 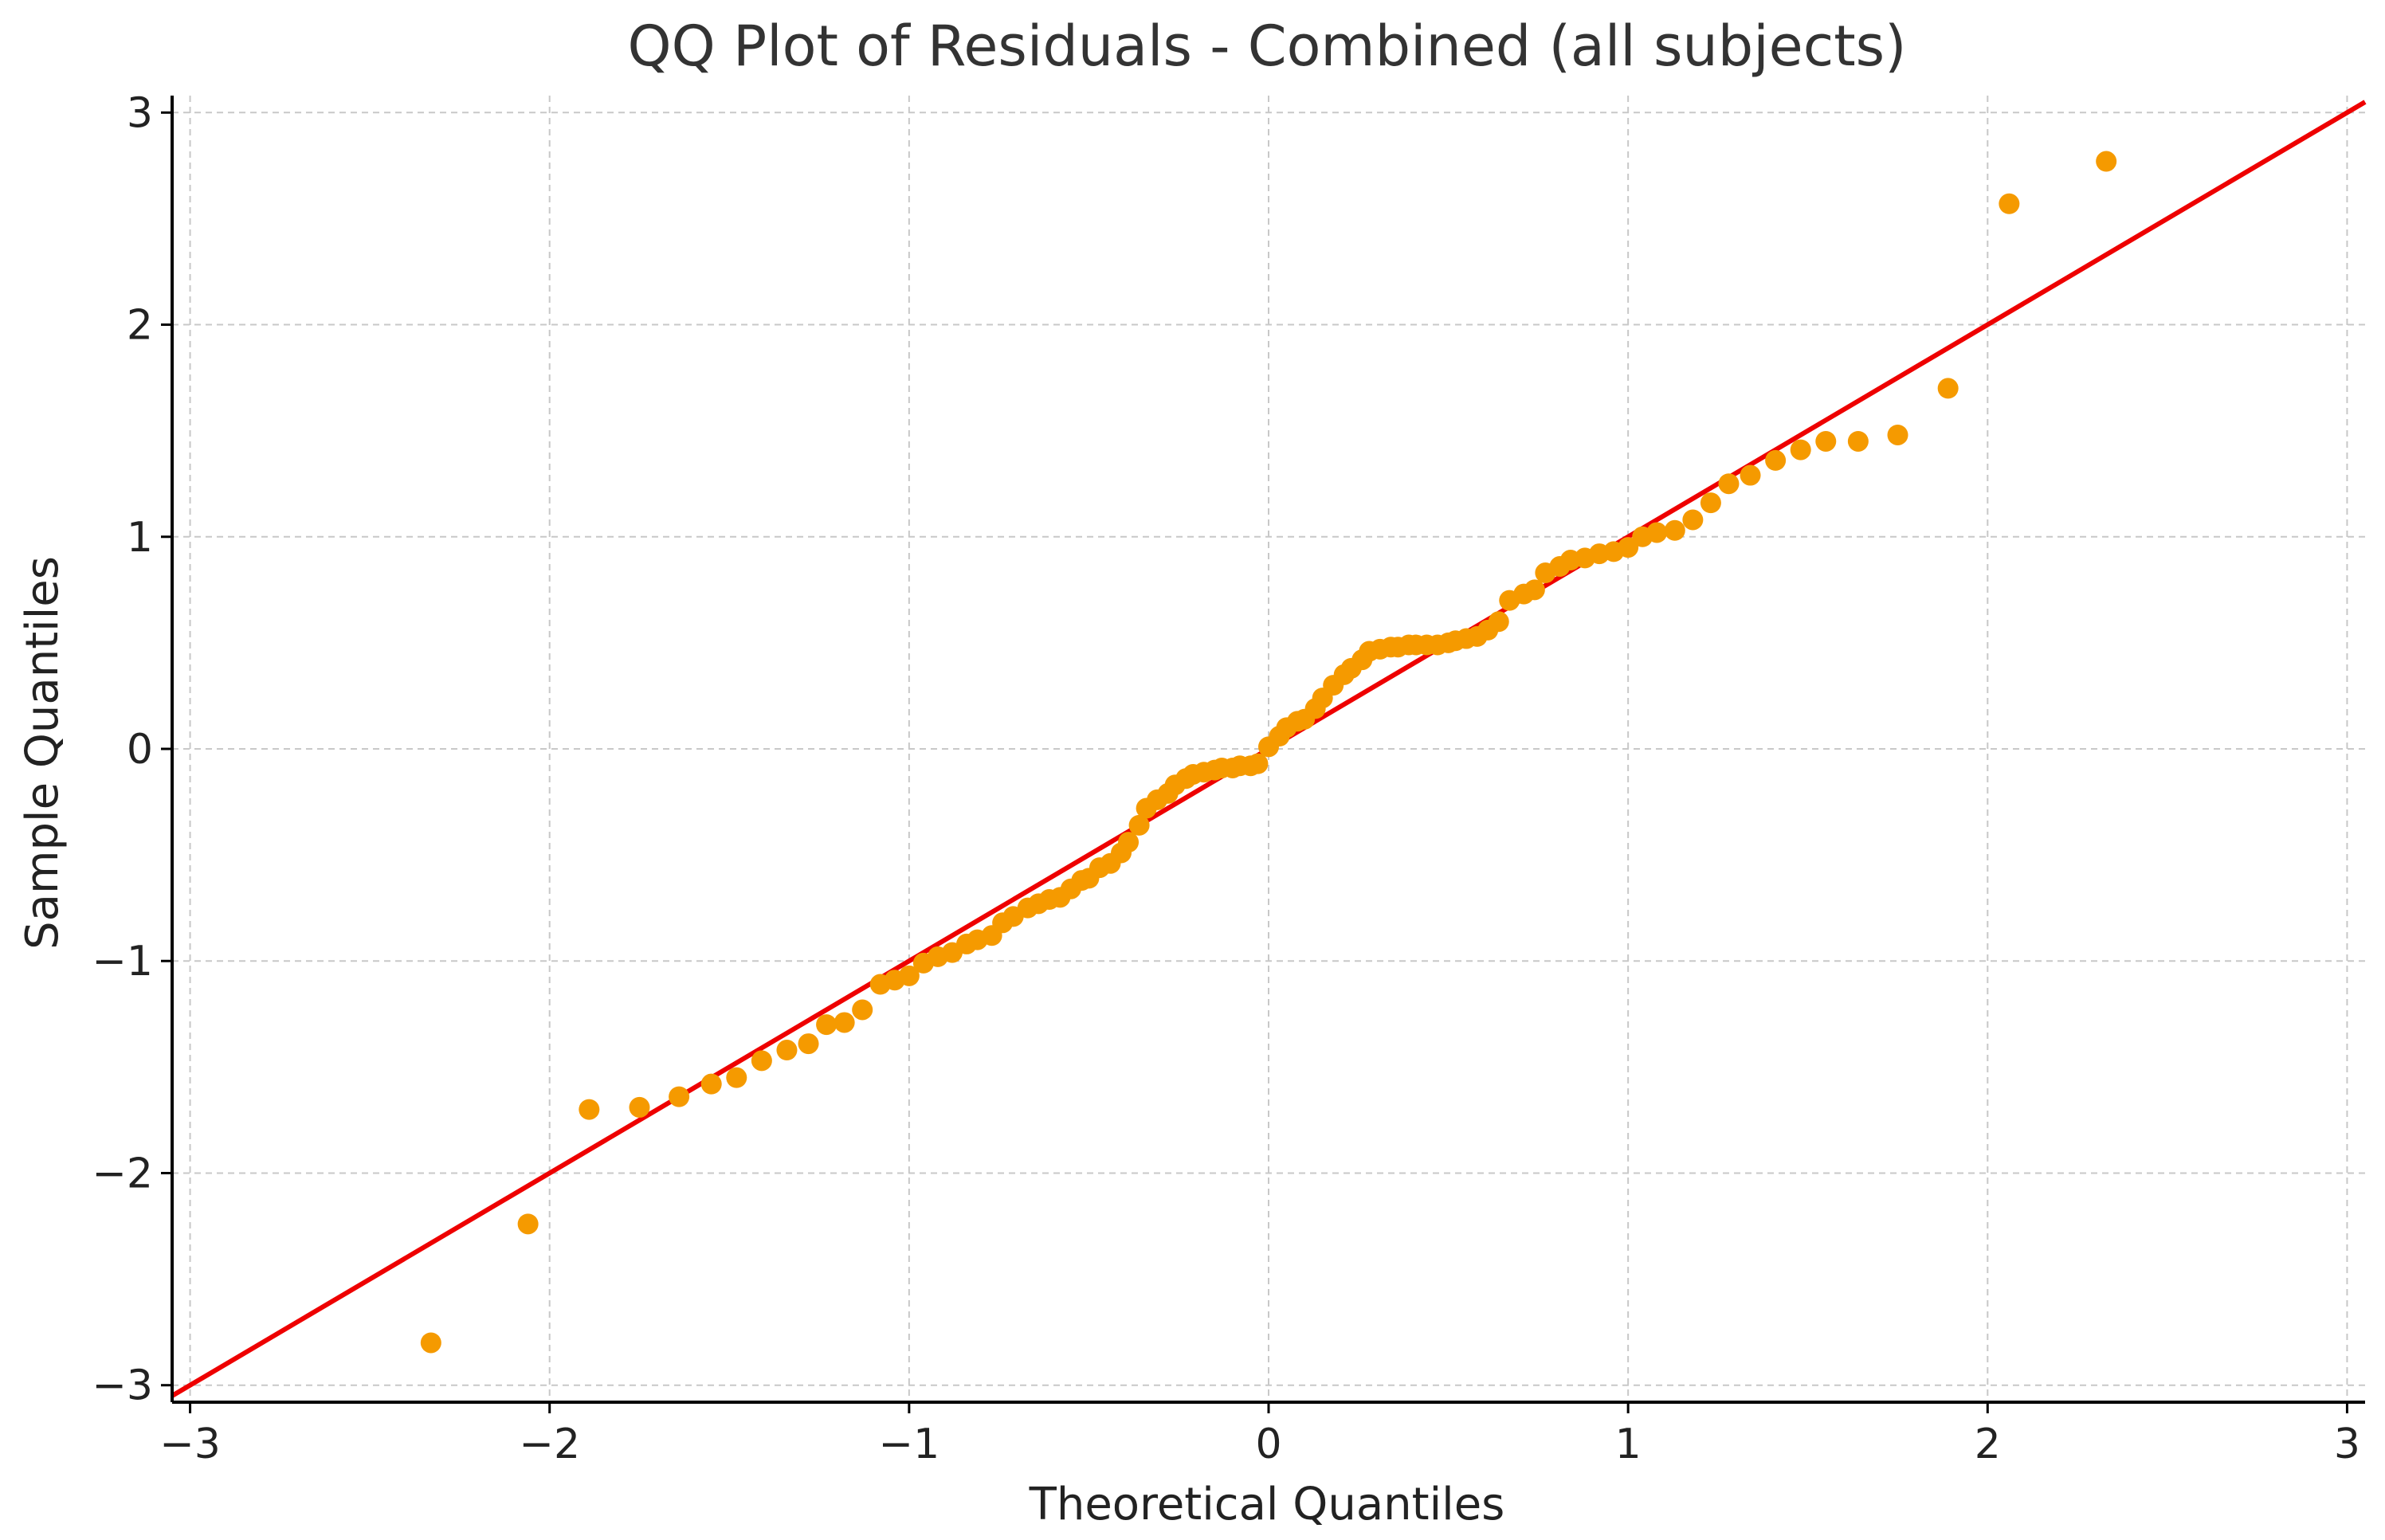 I want to click on x-tick-label: 1, so click(x=1628, y=1444).